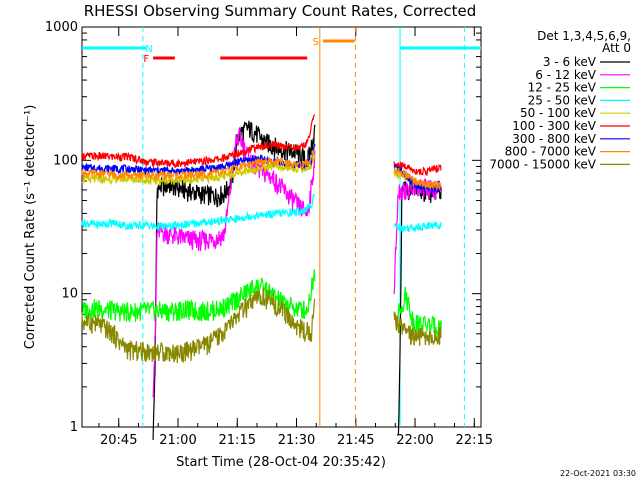 Image resolution: width=640 pixels, height=480 pixels. I want to click on legend-label: 6 - 12 keV, so click(566, 75).